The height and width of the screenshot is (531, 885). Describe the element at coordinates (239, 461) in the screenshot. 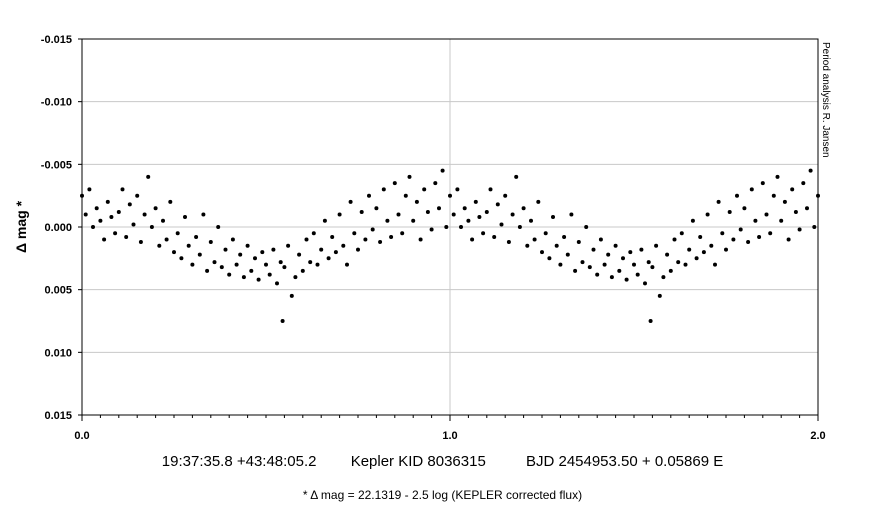

I see `caption-coordinates: 19:37:35.8 +43:48:05.2` at that location.